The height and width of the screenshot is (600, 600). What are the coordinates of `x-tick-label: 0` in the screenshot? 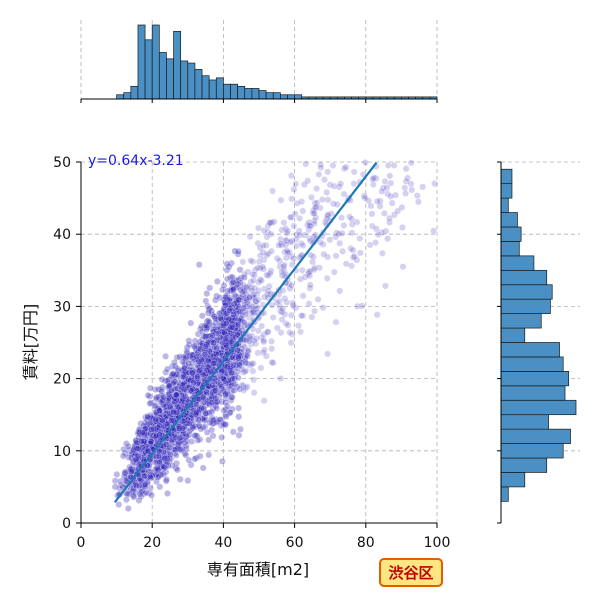 It's located at (81, 543).